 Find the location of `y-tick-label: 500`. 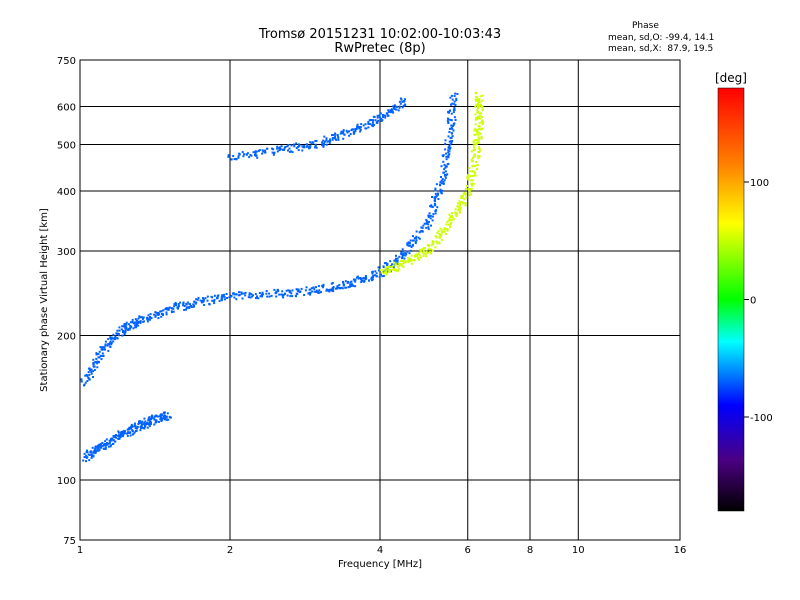

y-tick-label: 500 is located at coordinates (66, 146).